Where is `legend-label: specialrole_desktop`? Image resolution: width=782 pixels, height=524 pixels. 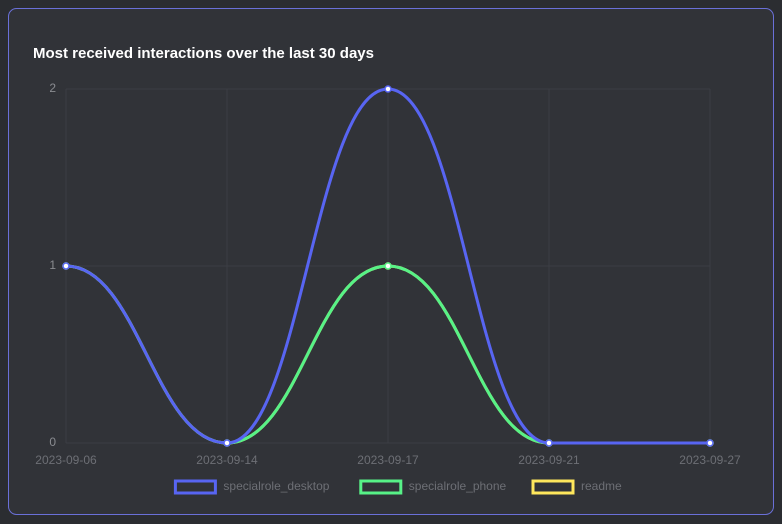 legend-label: specialrole_desktop is located at coordinates (276, 486).